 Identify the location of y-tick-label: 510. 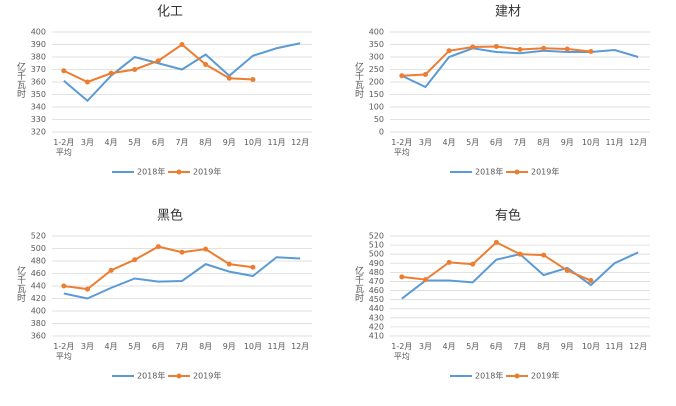
(376, 245).